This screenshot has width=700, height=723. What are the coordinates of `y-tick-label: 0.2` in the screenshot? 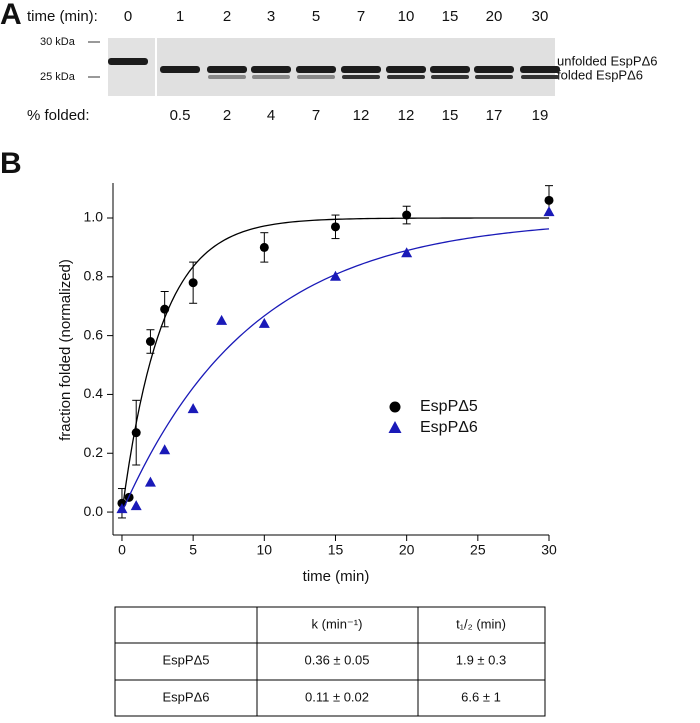 It's located at (94, 452).